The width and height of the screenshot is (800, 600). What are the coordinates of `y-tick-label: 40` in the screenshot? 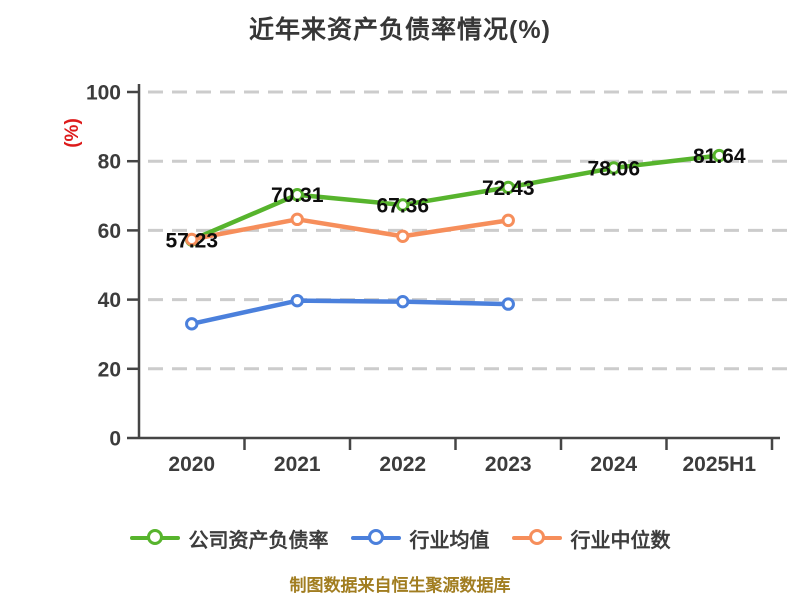 It's located at (109, 300).